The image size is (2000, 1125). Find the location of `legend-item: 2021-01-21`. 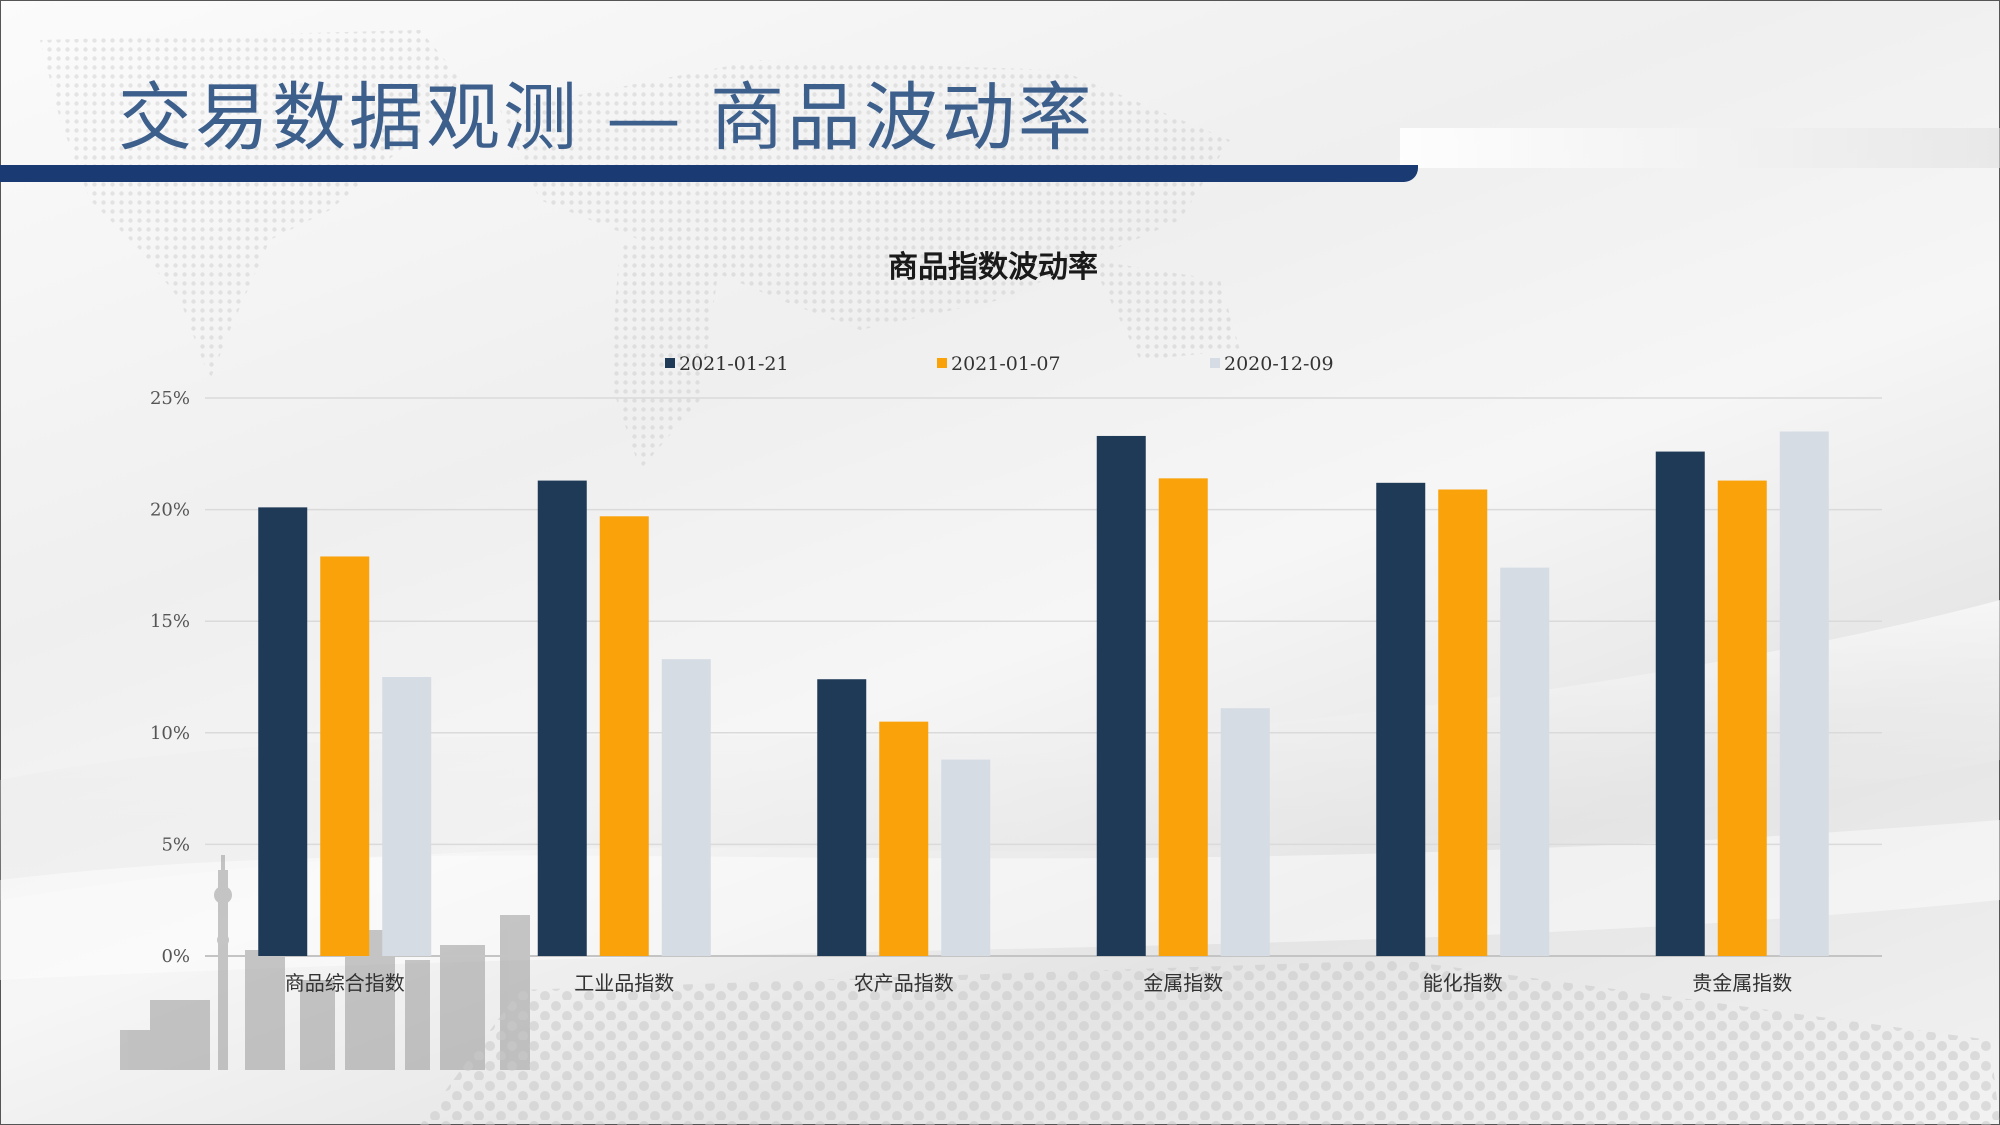

legend-item: 2021-01-21 is located at coordinates (727, 364).